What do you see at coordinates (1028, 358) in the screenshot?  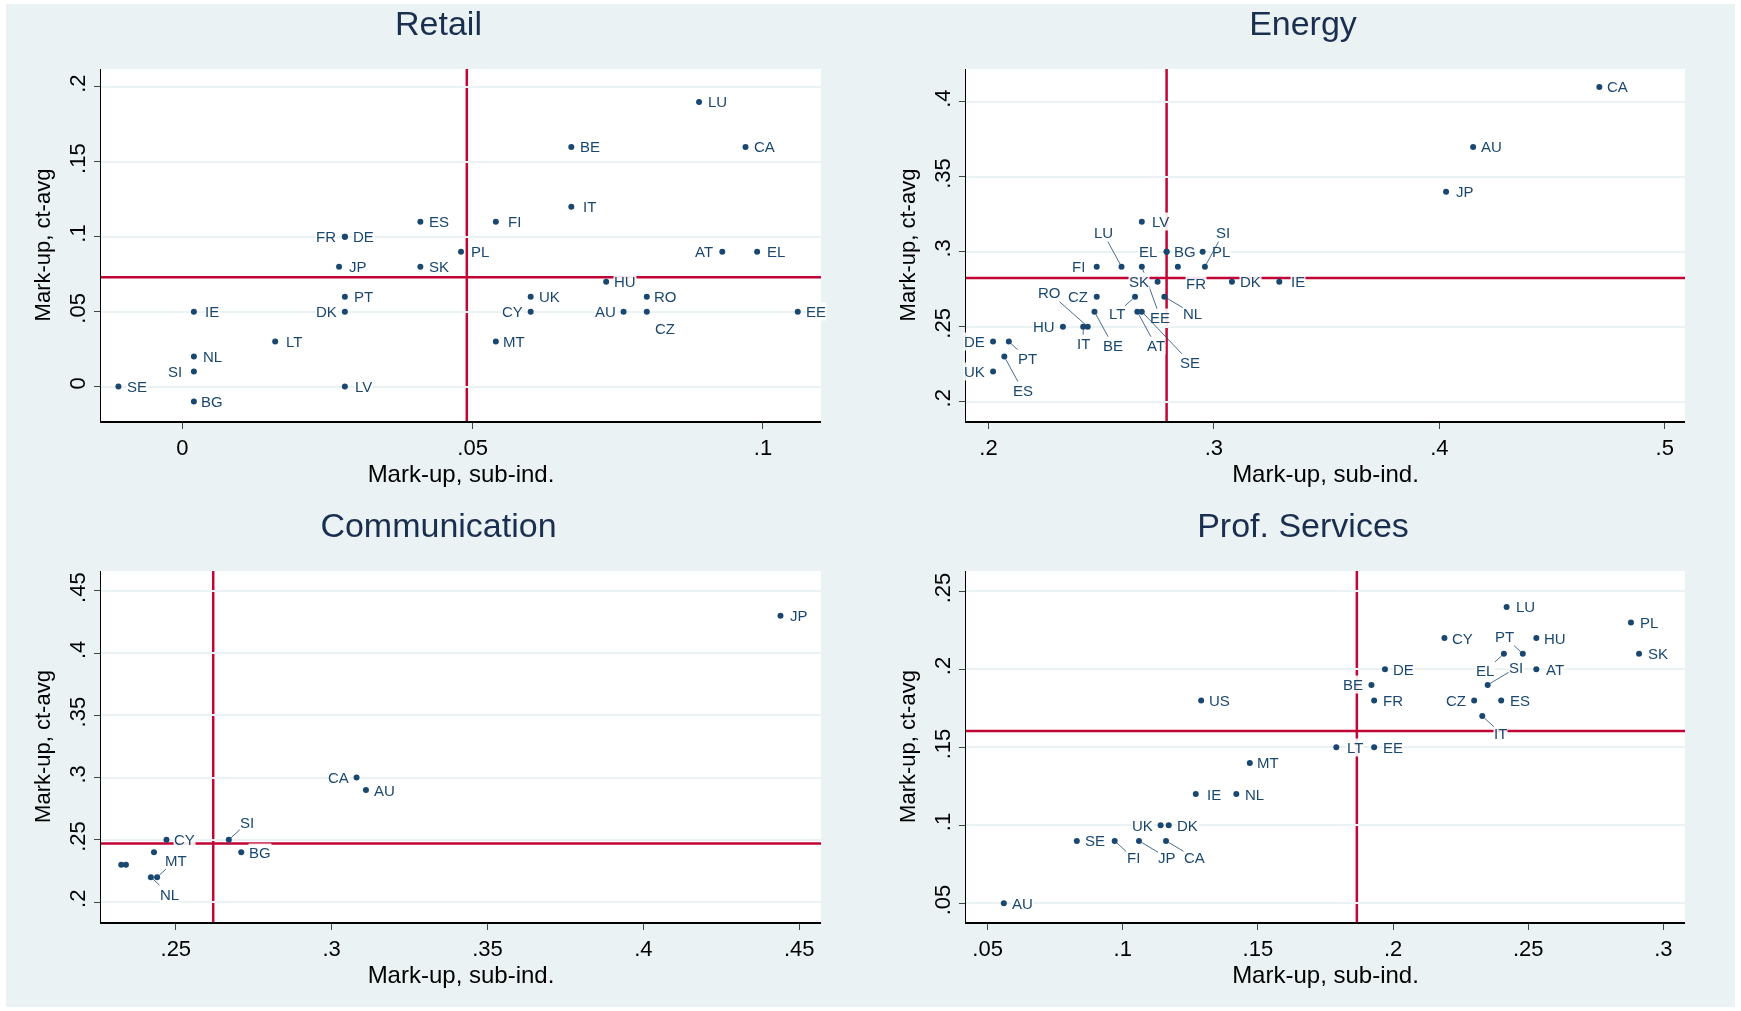 I see `data-label: PT` at bounding box center [1028, 358].